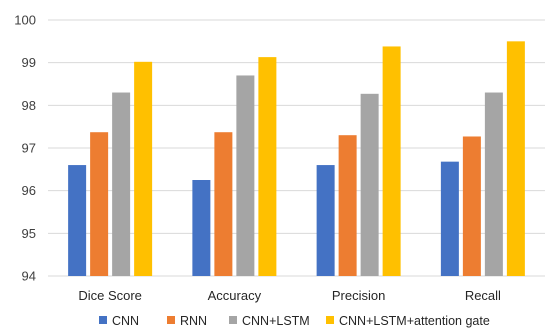 Image resolution: width=555 pixels, height=333 pixels. I want to click on legend-label: RNN, so click(193, 321).